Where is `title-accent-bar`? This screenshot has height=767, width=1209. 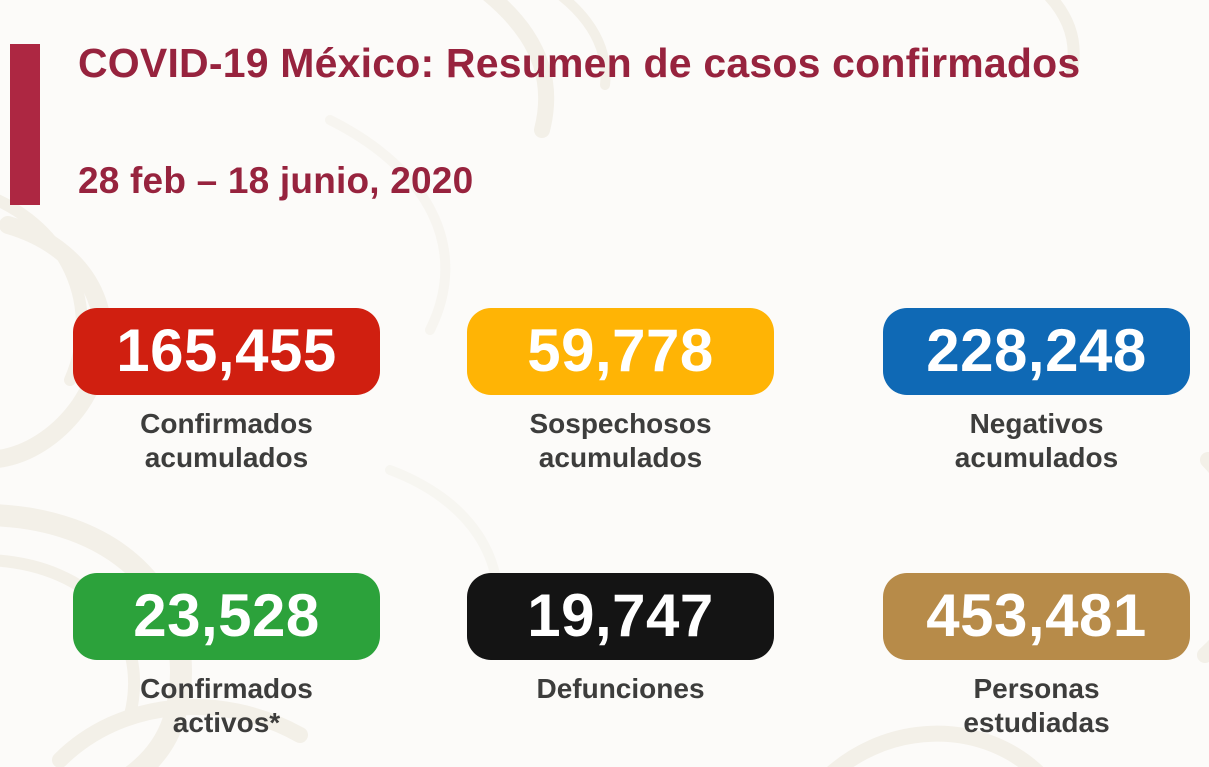 title-accent-bar is located at coordinates (25, 124).